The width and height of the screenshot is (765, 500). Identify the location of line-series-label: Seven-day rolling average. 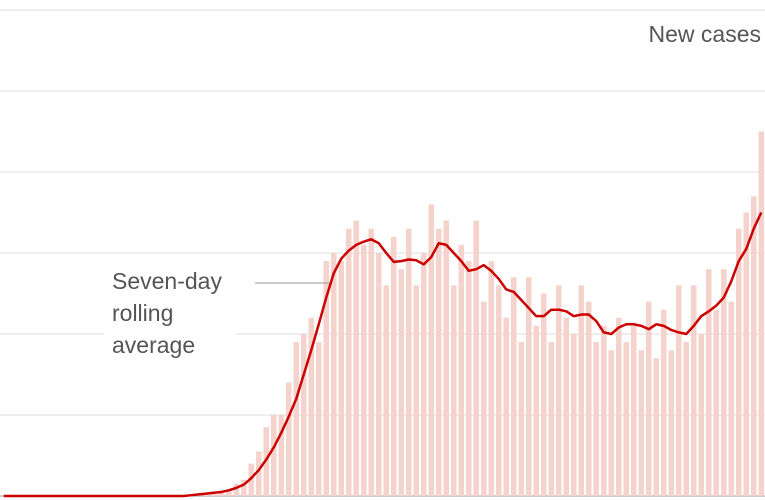
(170, 315).